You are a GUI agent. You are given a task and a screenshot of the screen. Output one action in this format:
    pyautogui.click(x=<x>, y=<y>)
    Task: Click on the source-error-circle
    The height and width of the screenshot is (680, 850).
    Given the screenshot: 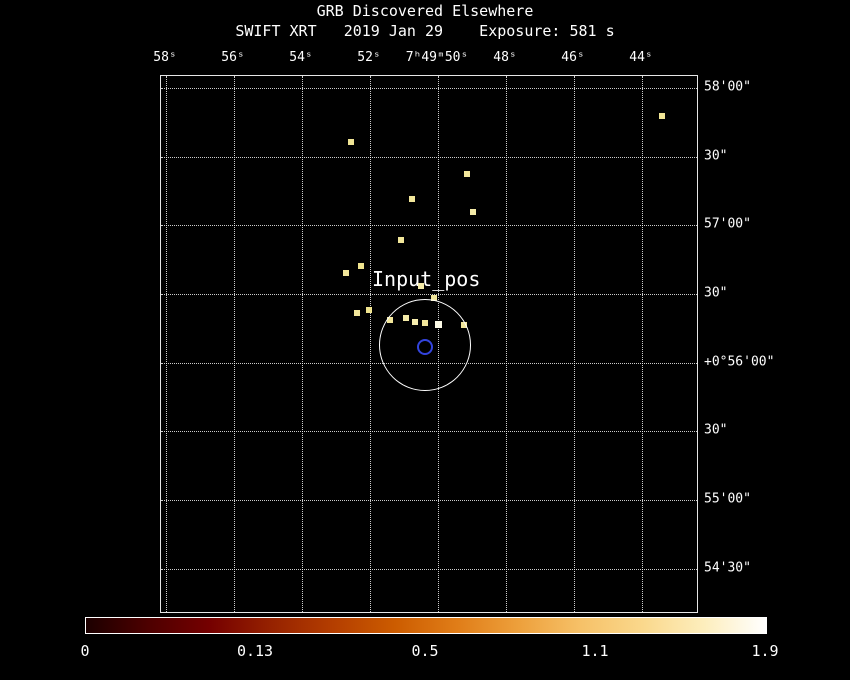 What is the action you would take?
    pyautogui.click(x=425, y=345)
    